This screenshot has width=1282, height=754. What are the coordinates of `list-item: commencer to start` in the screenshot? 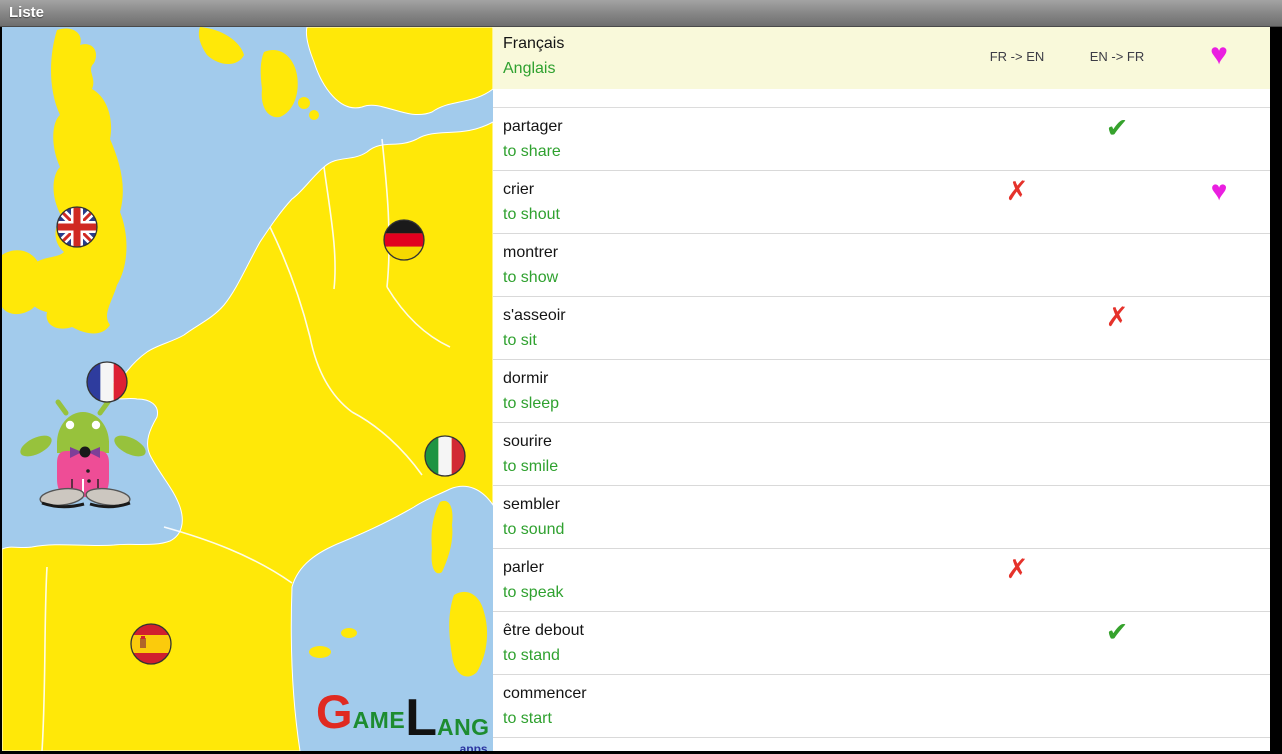 It's located at (881, 706).